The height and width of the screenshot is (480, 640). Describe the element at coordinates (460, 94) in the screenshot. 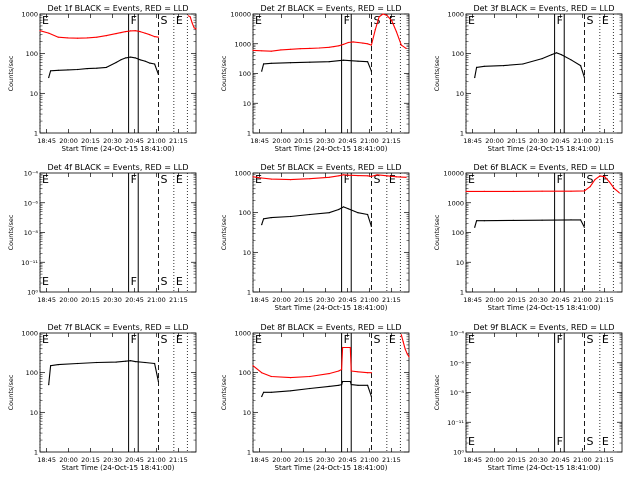

I see `y-tick-label: 10` at that location.